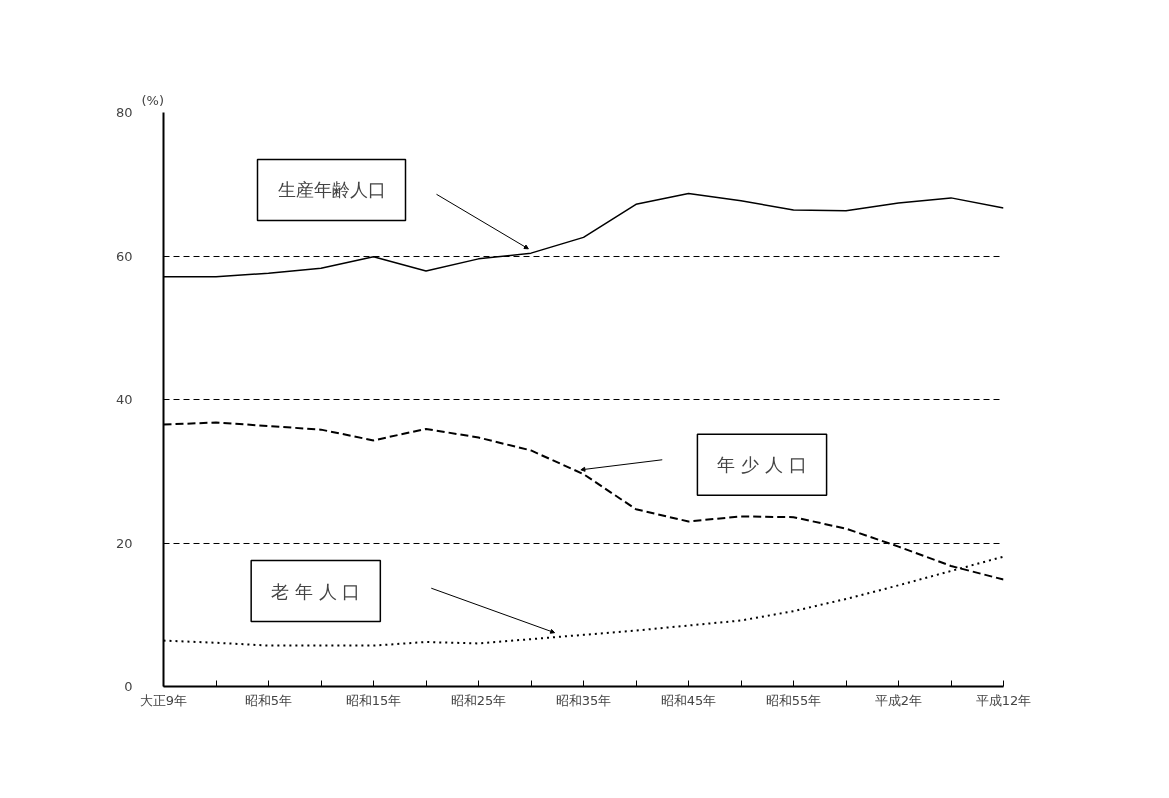 The width and height of the screenshot is (1169, 798). I want to click on x-tick-label: 昭和45年, so click(688, 700).